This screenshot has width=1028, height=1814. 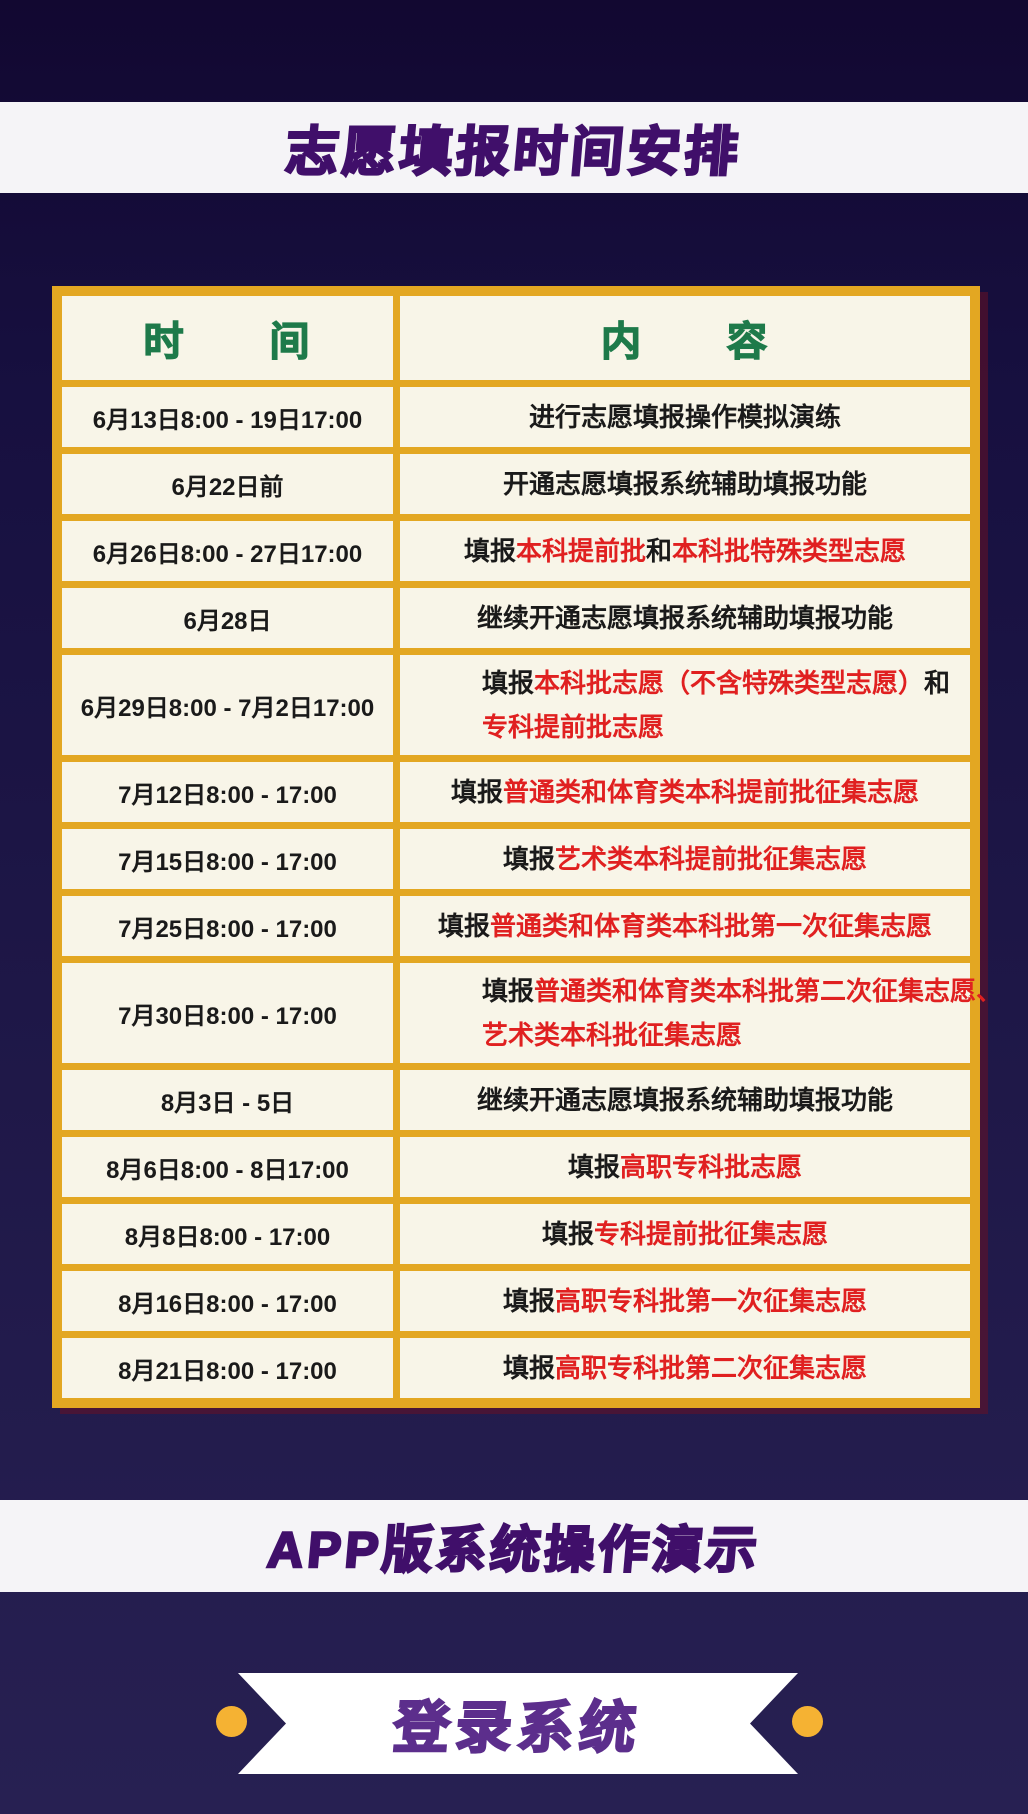 I want to click on highlighted-text: 高职专科批第二次征集志愿, so click(x=711, y=1368).